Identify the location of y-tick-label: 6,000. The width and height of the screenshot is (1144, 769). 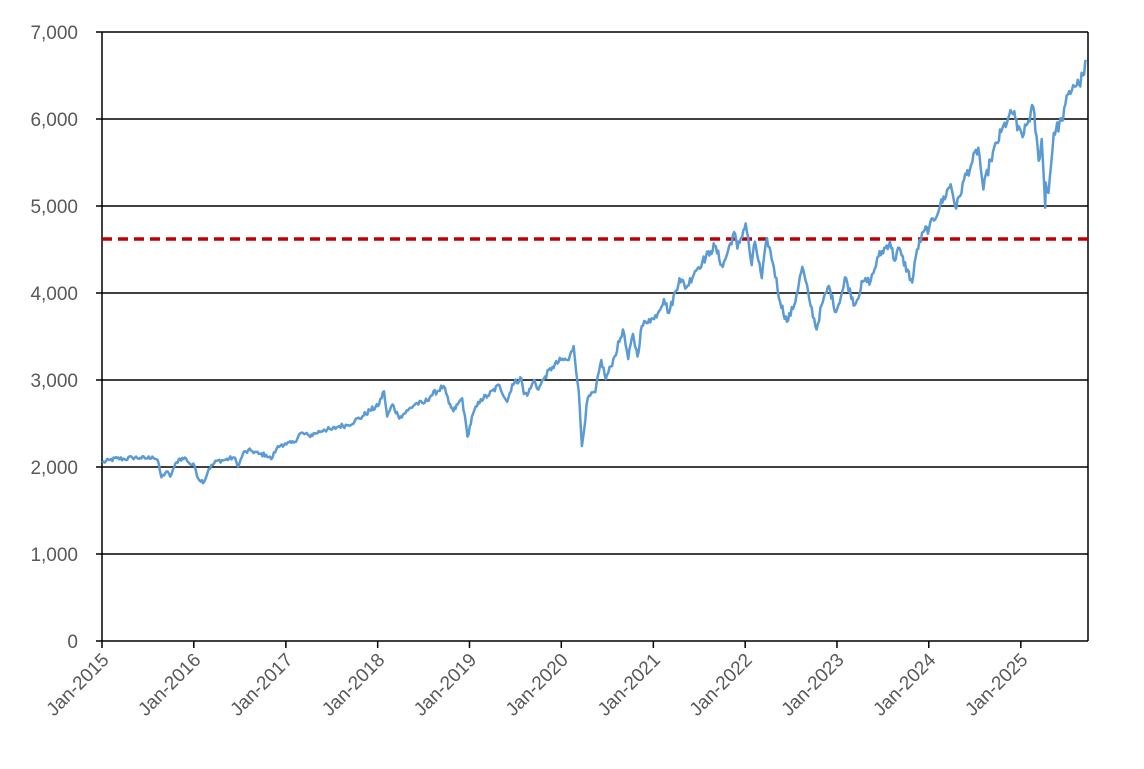
(54, 120).